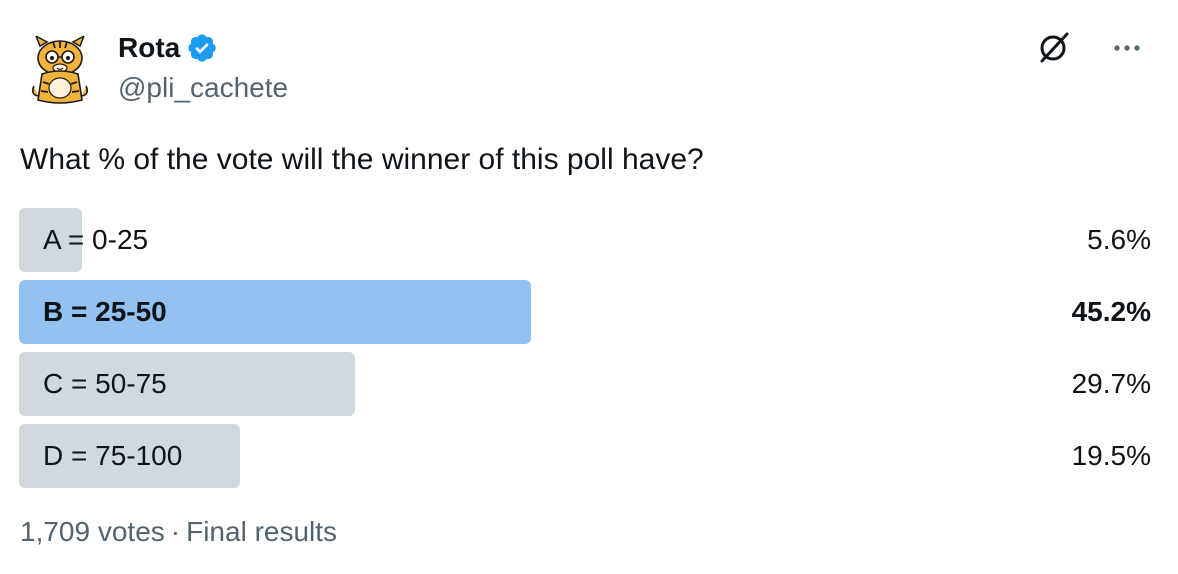 This screenshot has width=1178, height=574. What do you see at coordinates (105, 383) in the screenshot?
I see `poll-option-label: C = 50-75` at bounding box center [105, 383].